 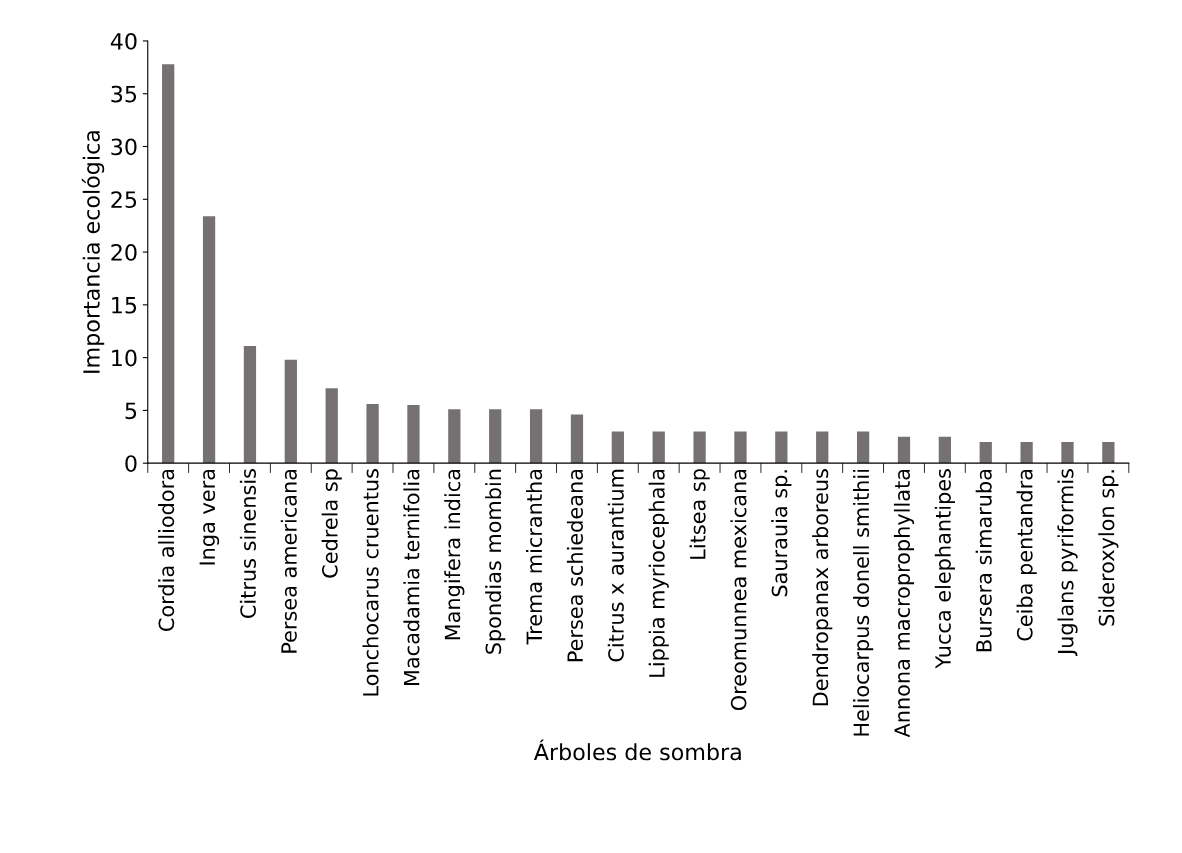 What do you see at coordinates (454, 554) in the screenshot?
I see `x-tick-label: Mangifera indica` at bounding box center [454, 554].